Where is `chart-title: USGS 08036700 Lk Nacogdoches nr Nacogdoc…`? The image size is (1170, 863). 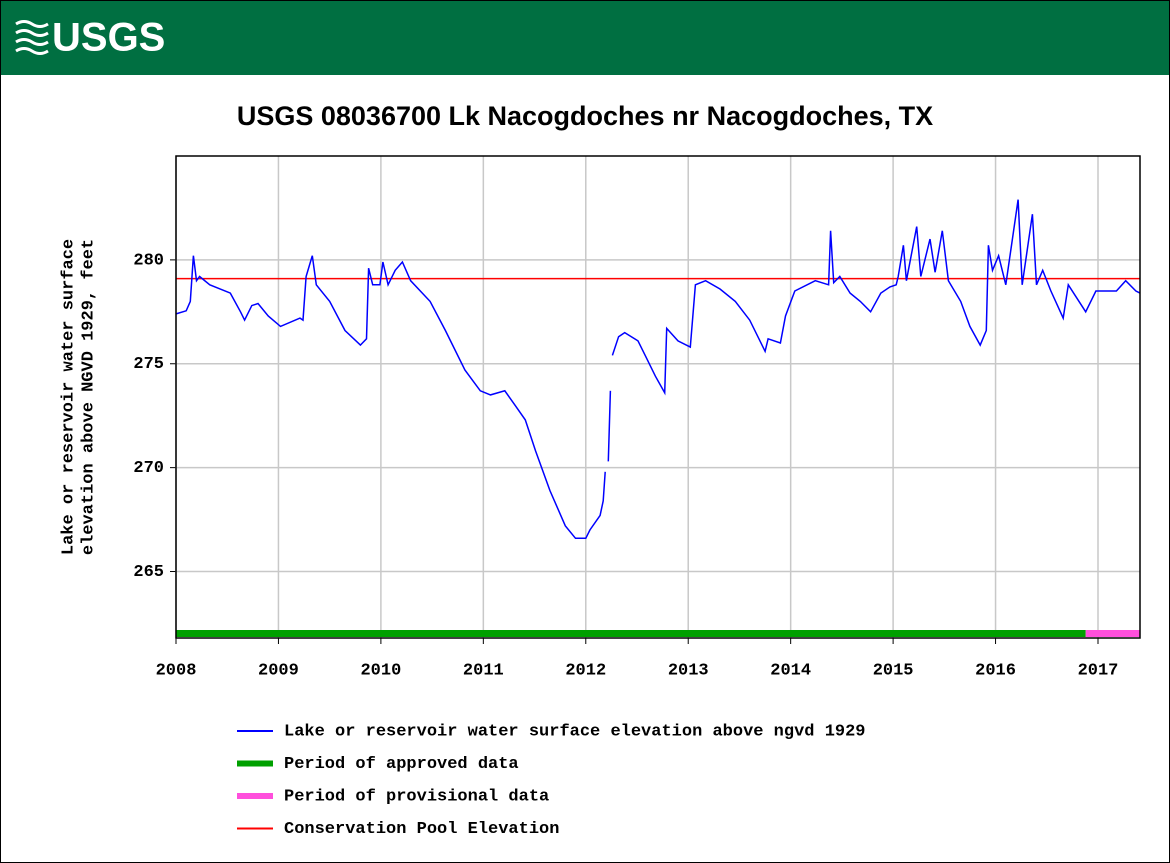 chart-title: USGS 08036700 Lk Nacogdoches nr Nacogdoc… is located at coordinates (585, 116).